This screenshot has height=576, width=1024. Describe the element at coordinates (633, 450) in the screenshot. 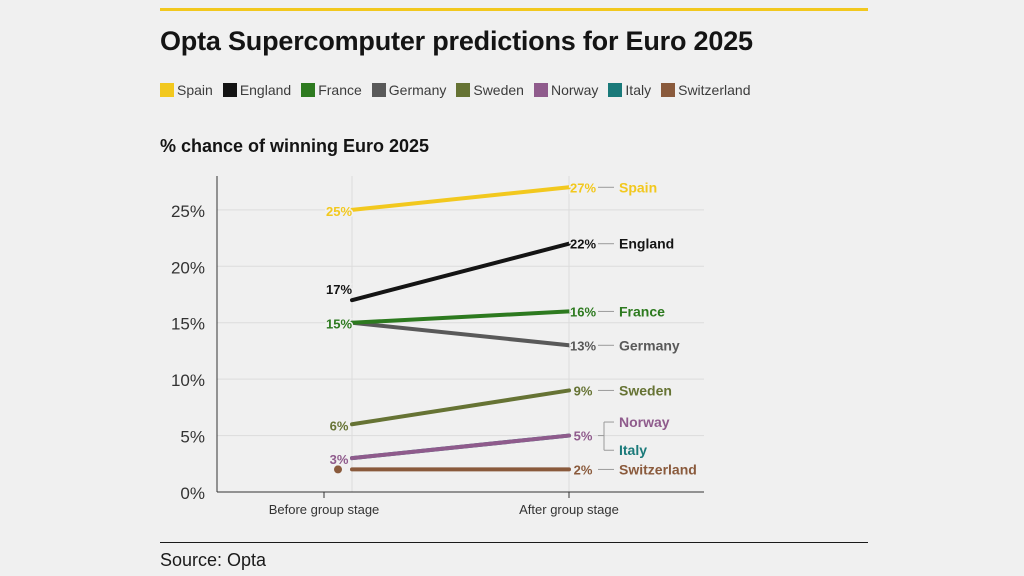

I see `series-name-italy: Italy` at that location.